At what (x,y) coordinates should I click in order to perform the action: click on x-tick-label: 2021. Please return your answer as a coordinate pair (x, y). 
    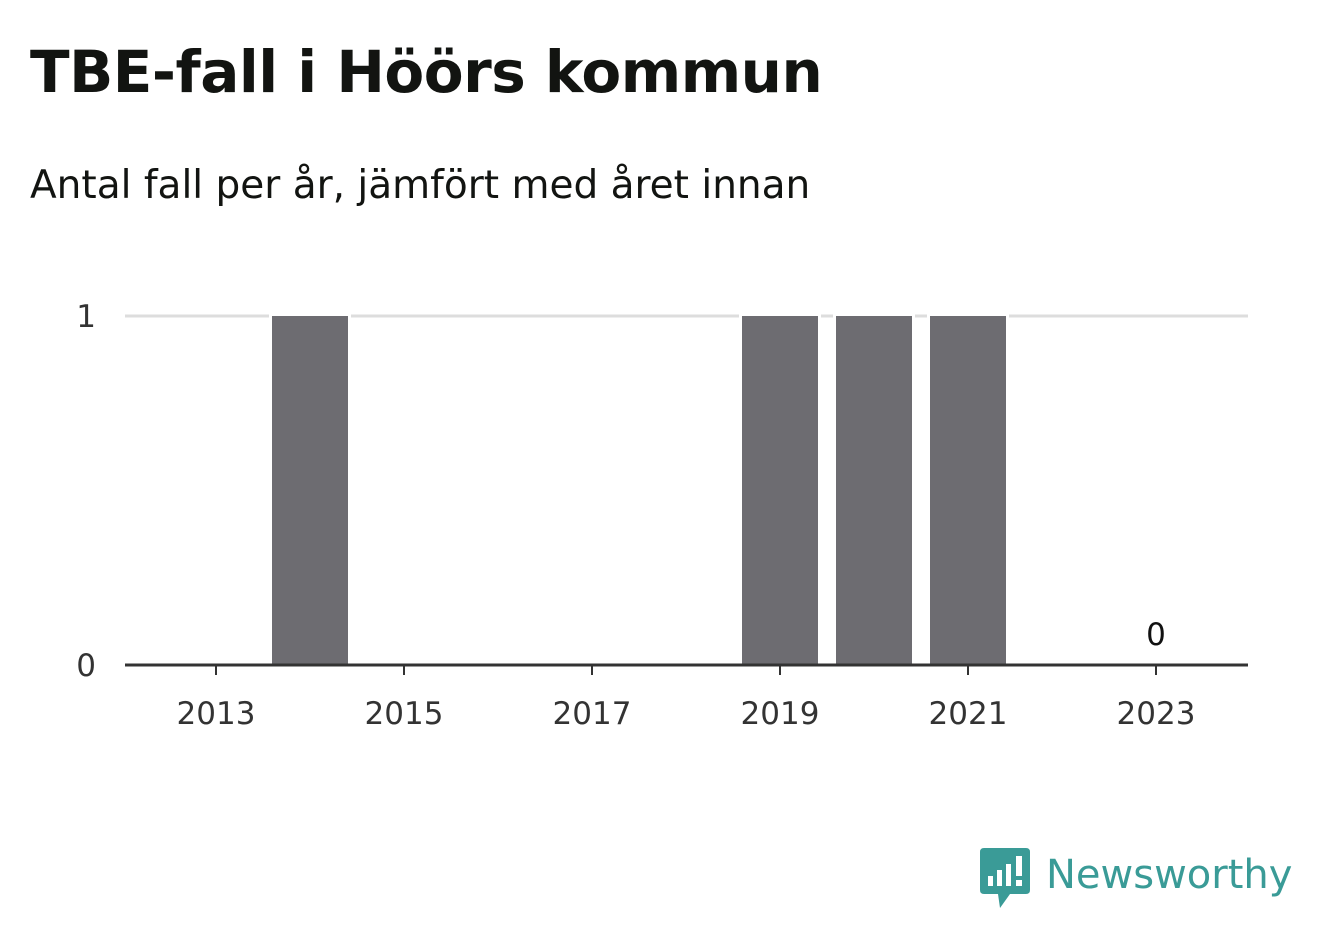
    Looking at the image, I should click on (968, 714).